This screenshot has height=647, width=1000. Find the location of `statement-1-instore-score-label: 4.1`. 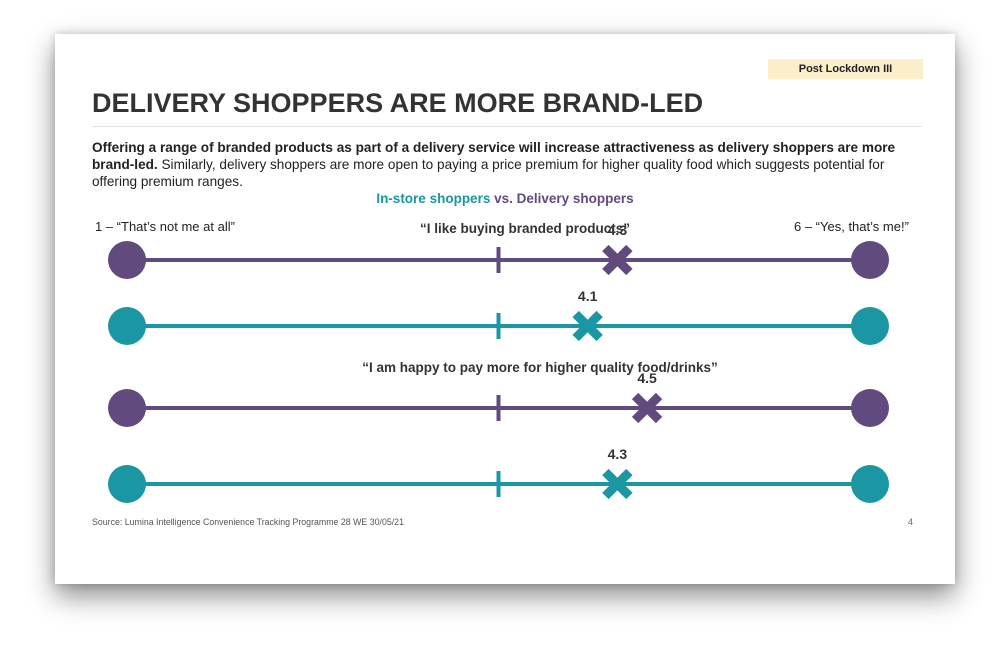

statement-1-instore-score-label: 4.1 is located at coordinates (588, 296).